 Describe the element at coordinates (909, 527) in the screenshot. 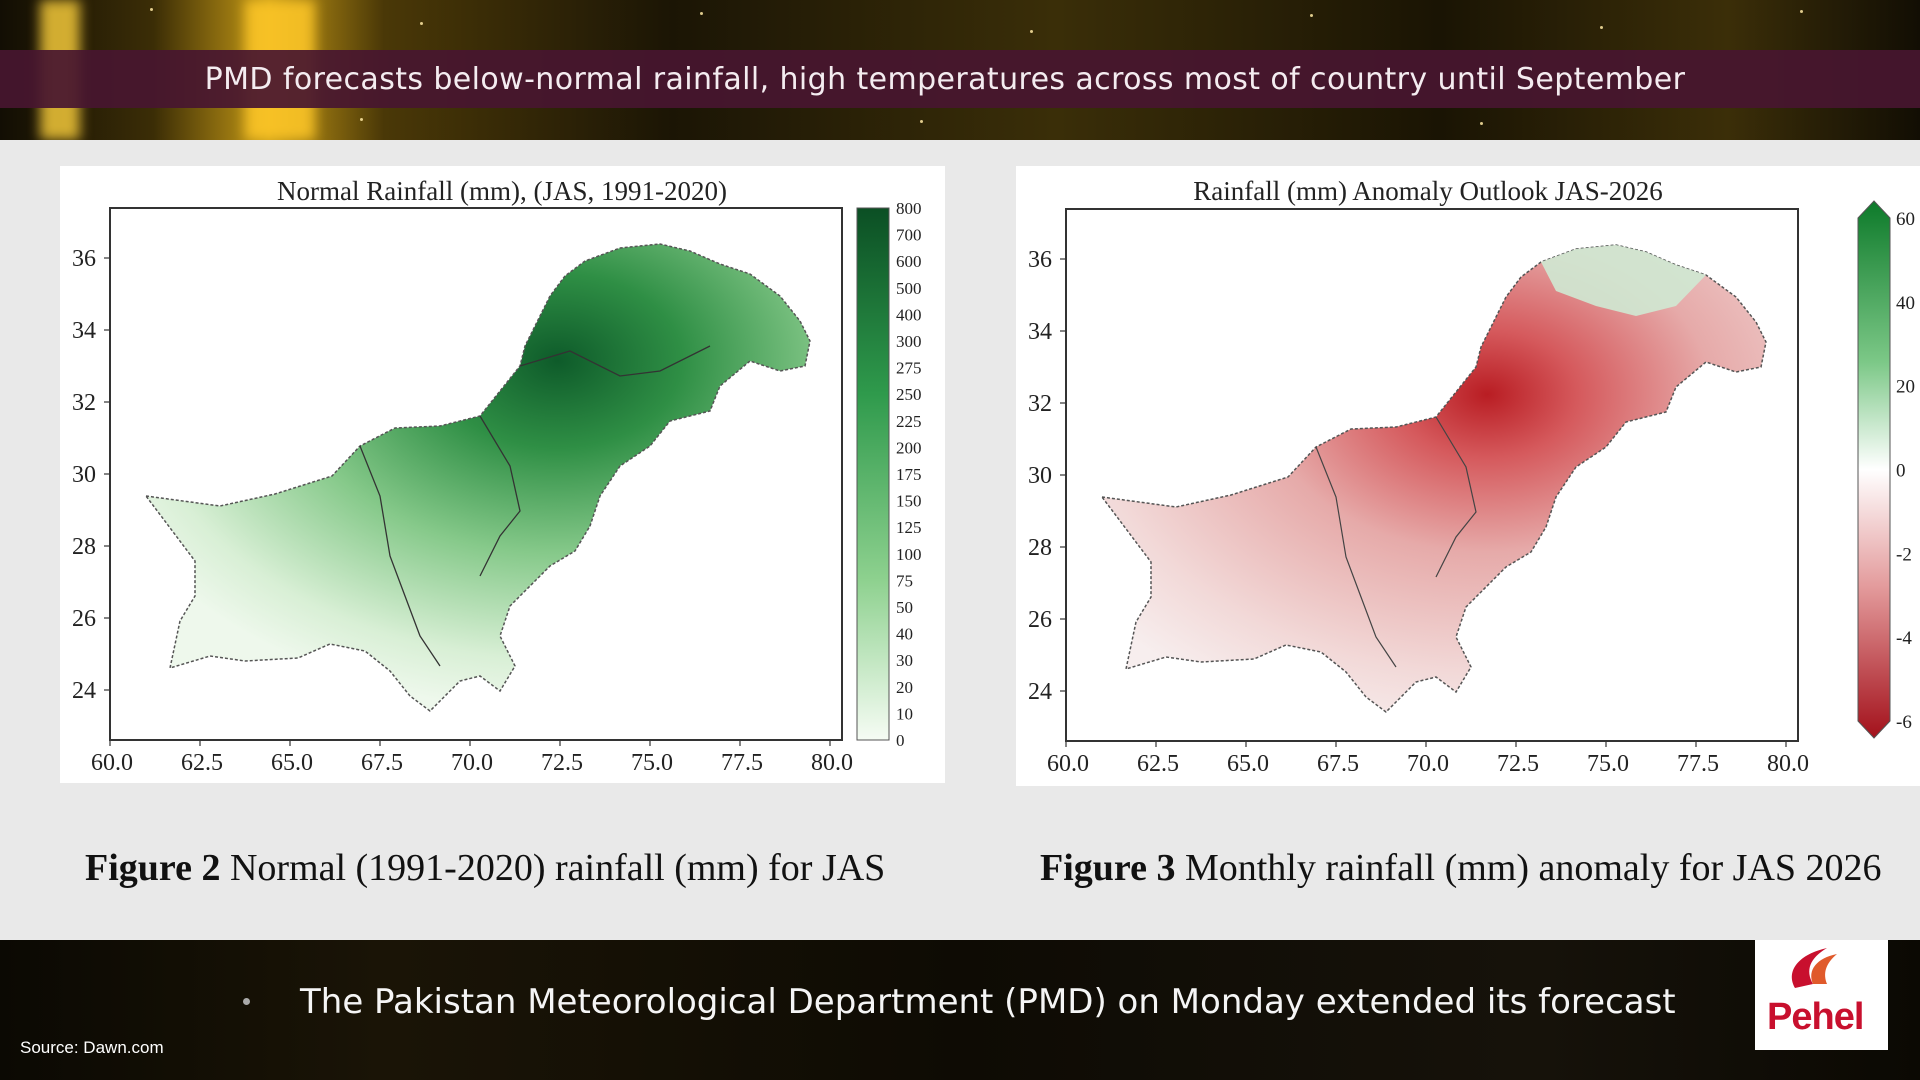

I see `colorbar-label: 125` at that location.